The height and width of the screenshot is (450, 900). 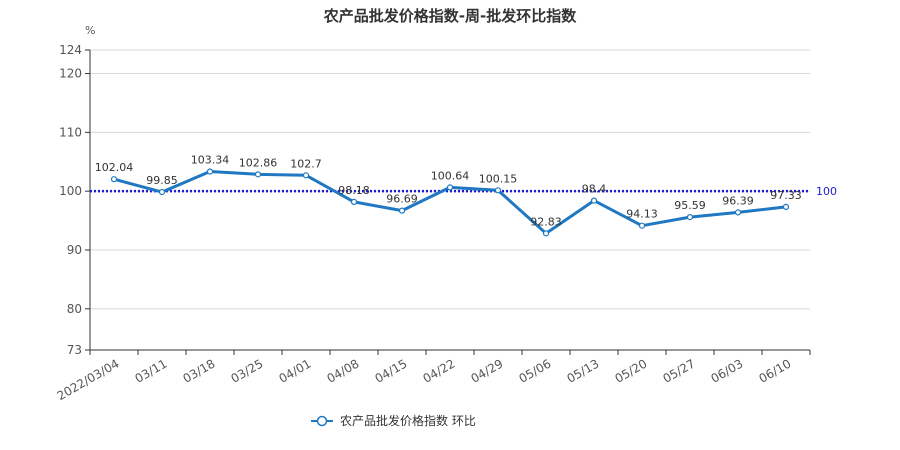 I want to click on data-label: 96.39, so click(x=738, y=200).